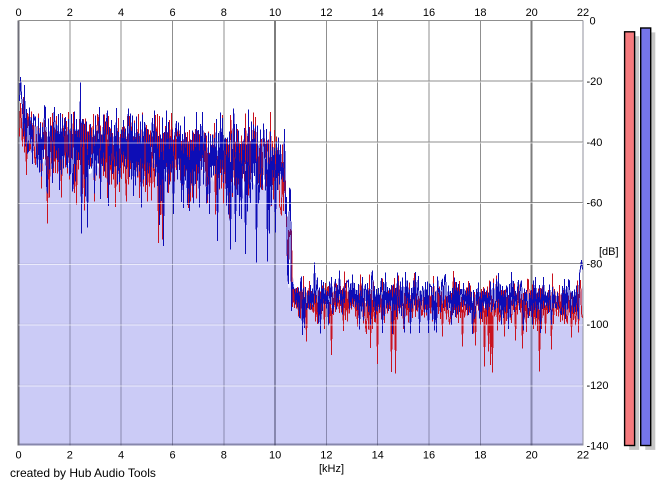 The width and height of the screenshot is (665, 486). What do you see at coordinates (595, 264) in the screenshot?
I see `svg-text: -80` at bounding box center [595, 264].